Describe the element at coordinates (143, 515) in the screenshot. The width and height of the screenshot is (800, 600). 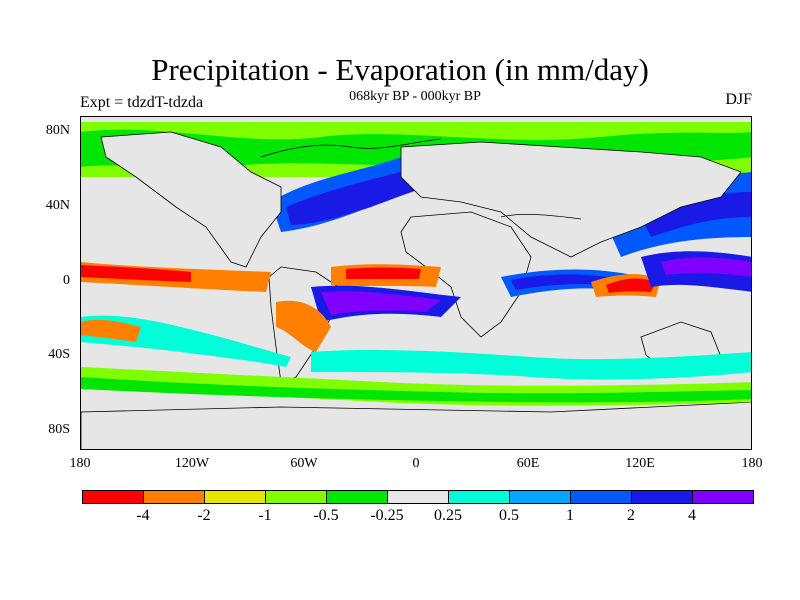
I see `legend-label: -4` at that location.